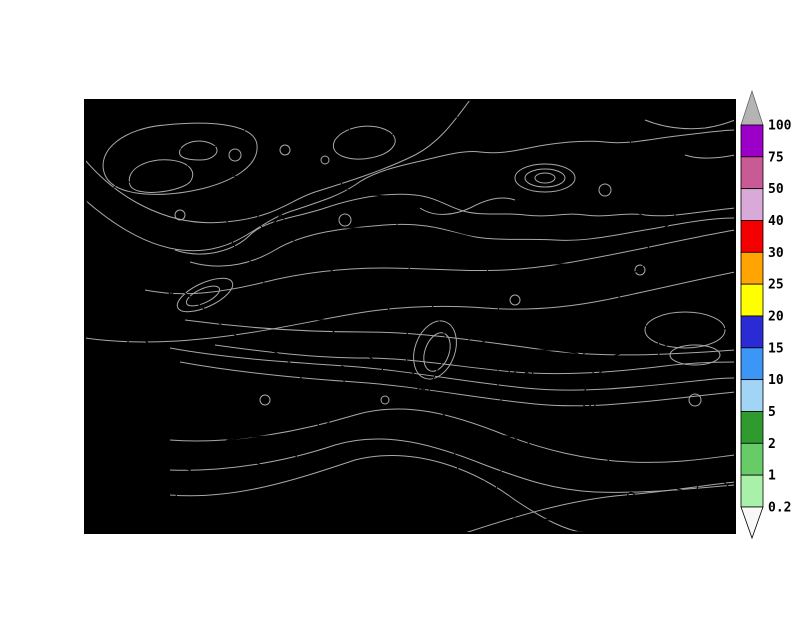 The width and height of the screenshot is (800, 618). What do you see at coordinates (776, 380) in the screenshot?
I see `legend-value-label: 10` at bounding box center [776, 380].